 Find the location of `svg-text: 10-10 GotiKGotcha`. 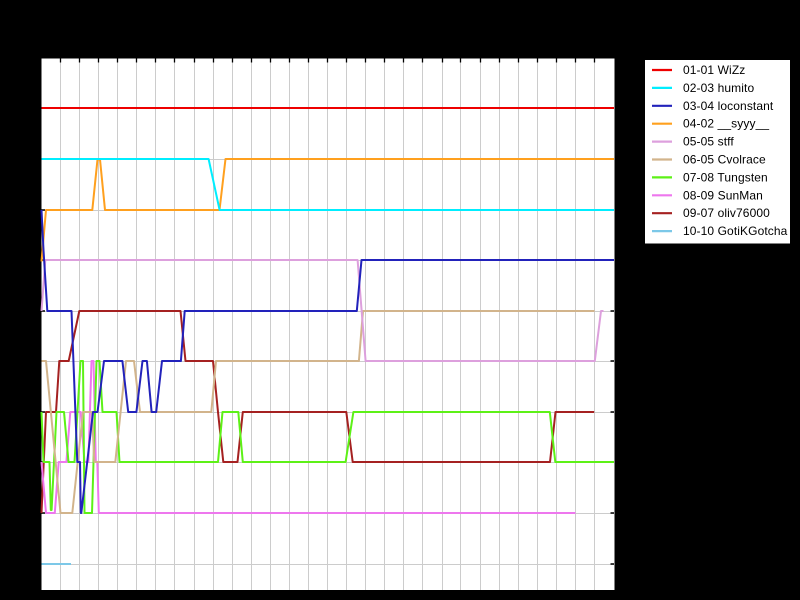

svg-text: 10-10 GotiKGotcha is located at coordinates (735, 231).